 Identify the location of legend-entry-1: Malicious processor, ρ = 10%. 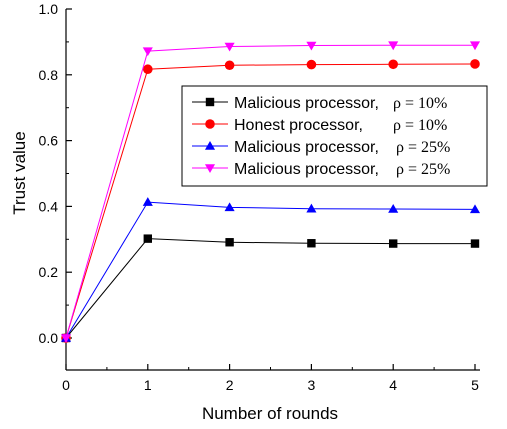
(319, 103).